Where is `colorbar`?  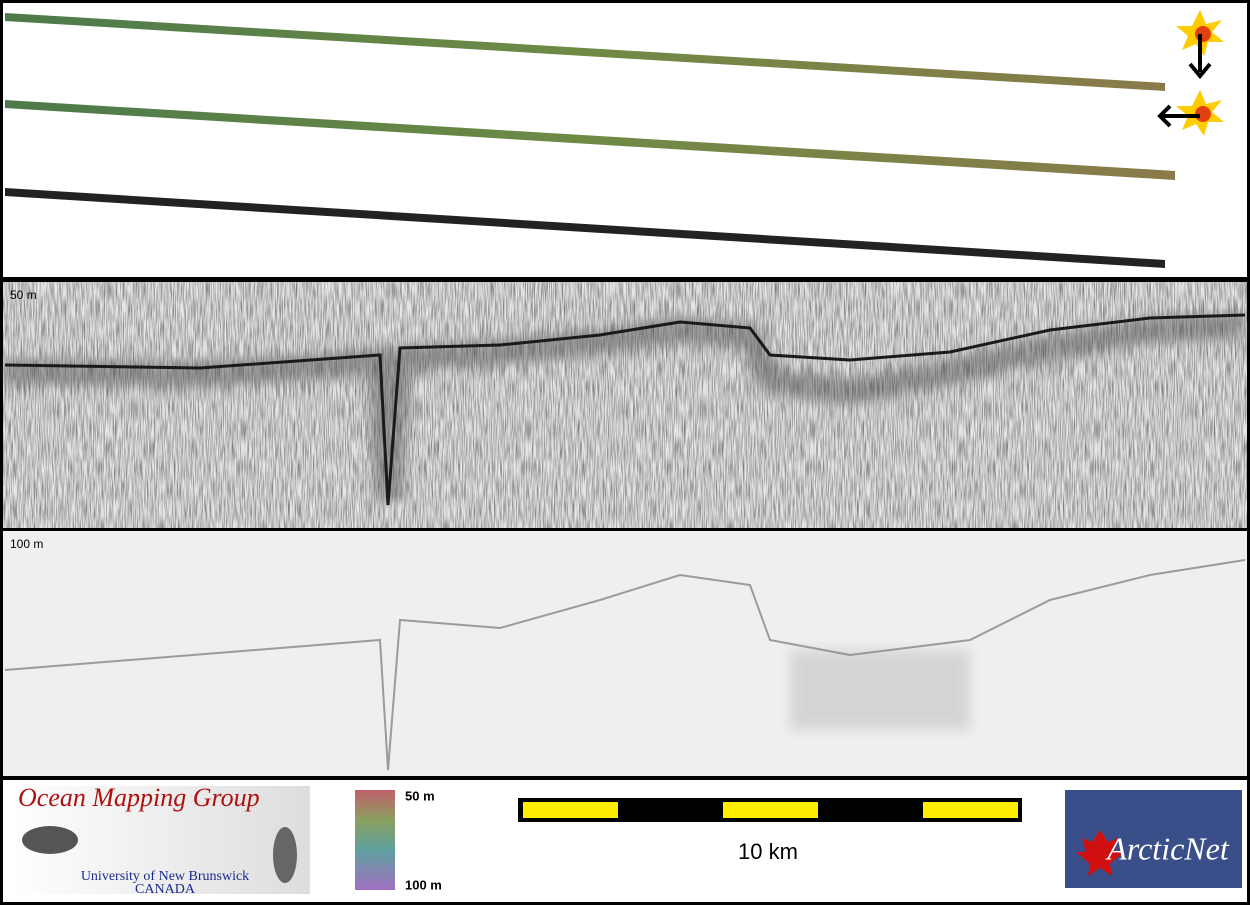 colorbar is located at coordinates (375, 840).